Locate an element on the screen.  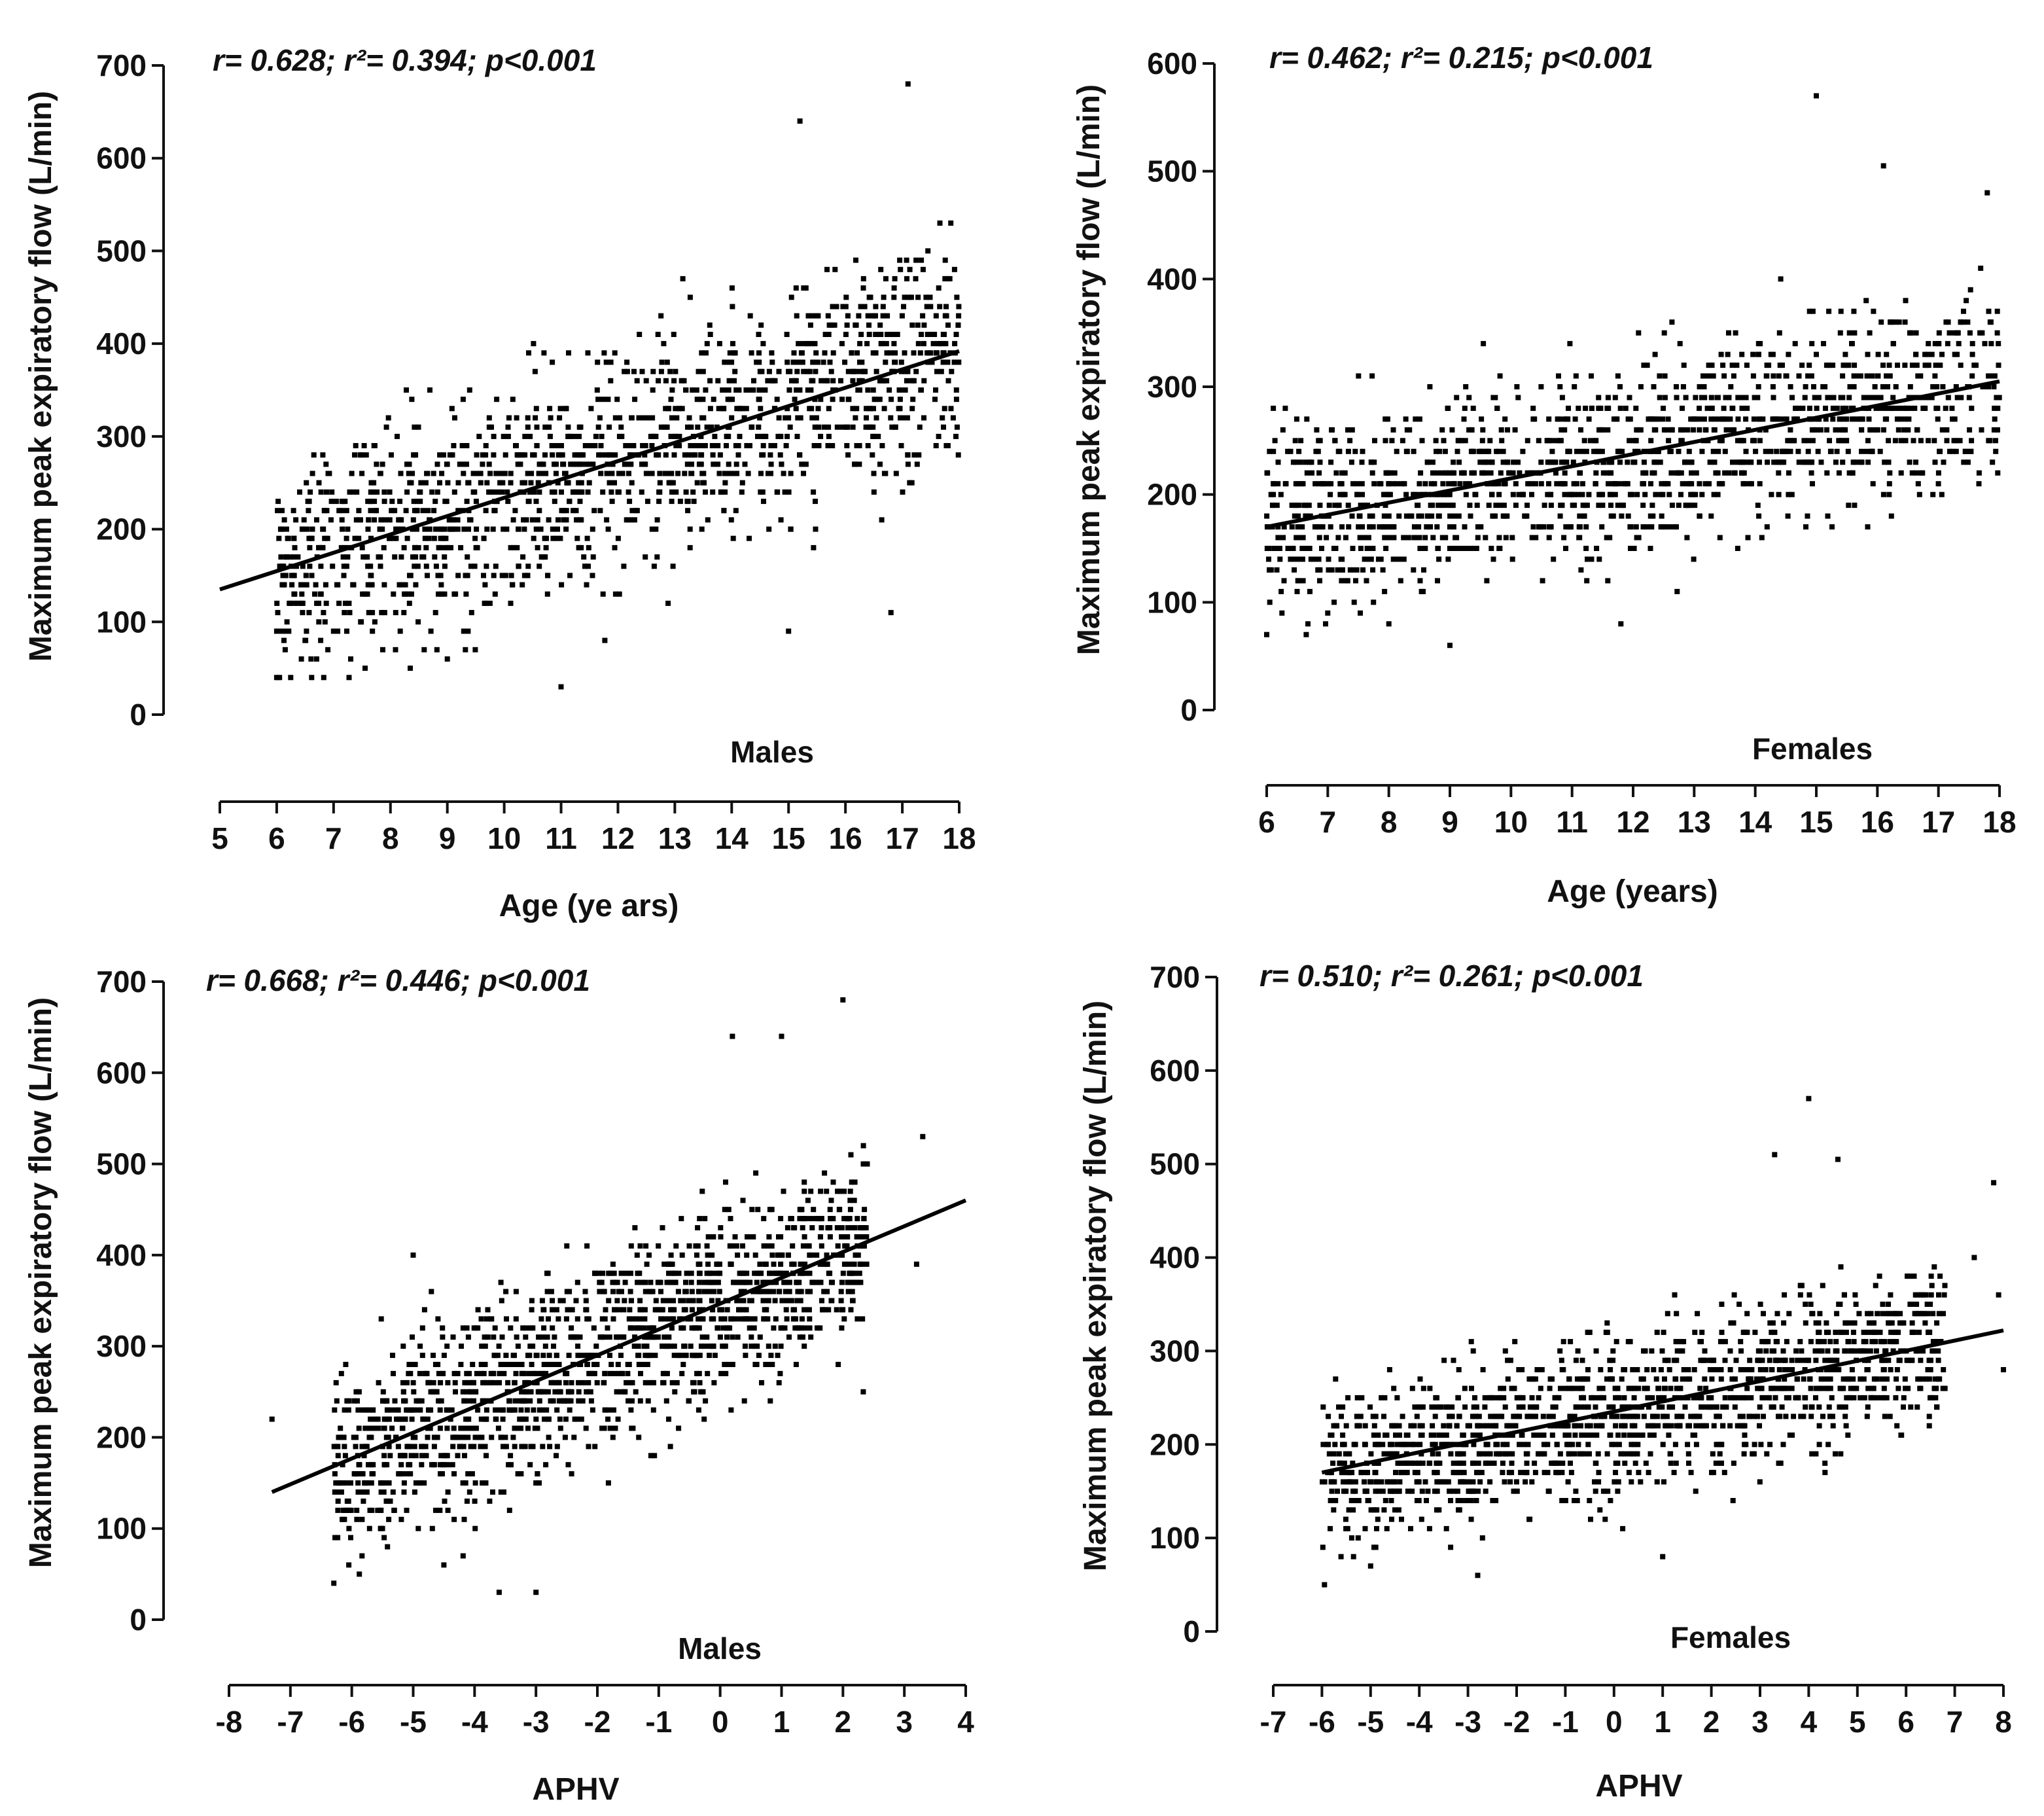
y-tick-label: 300 is located at coordinates (121, 436).